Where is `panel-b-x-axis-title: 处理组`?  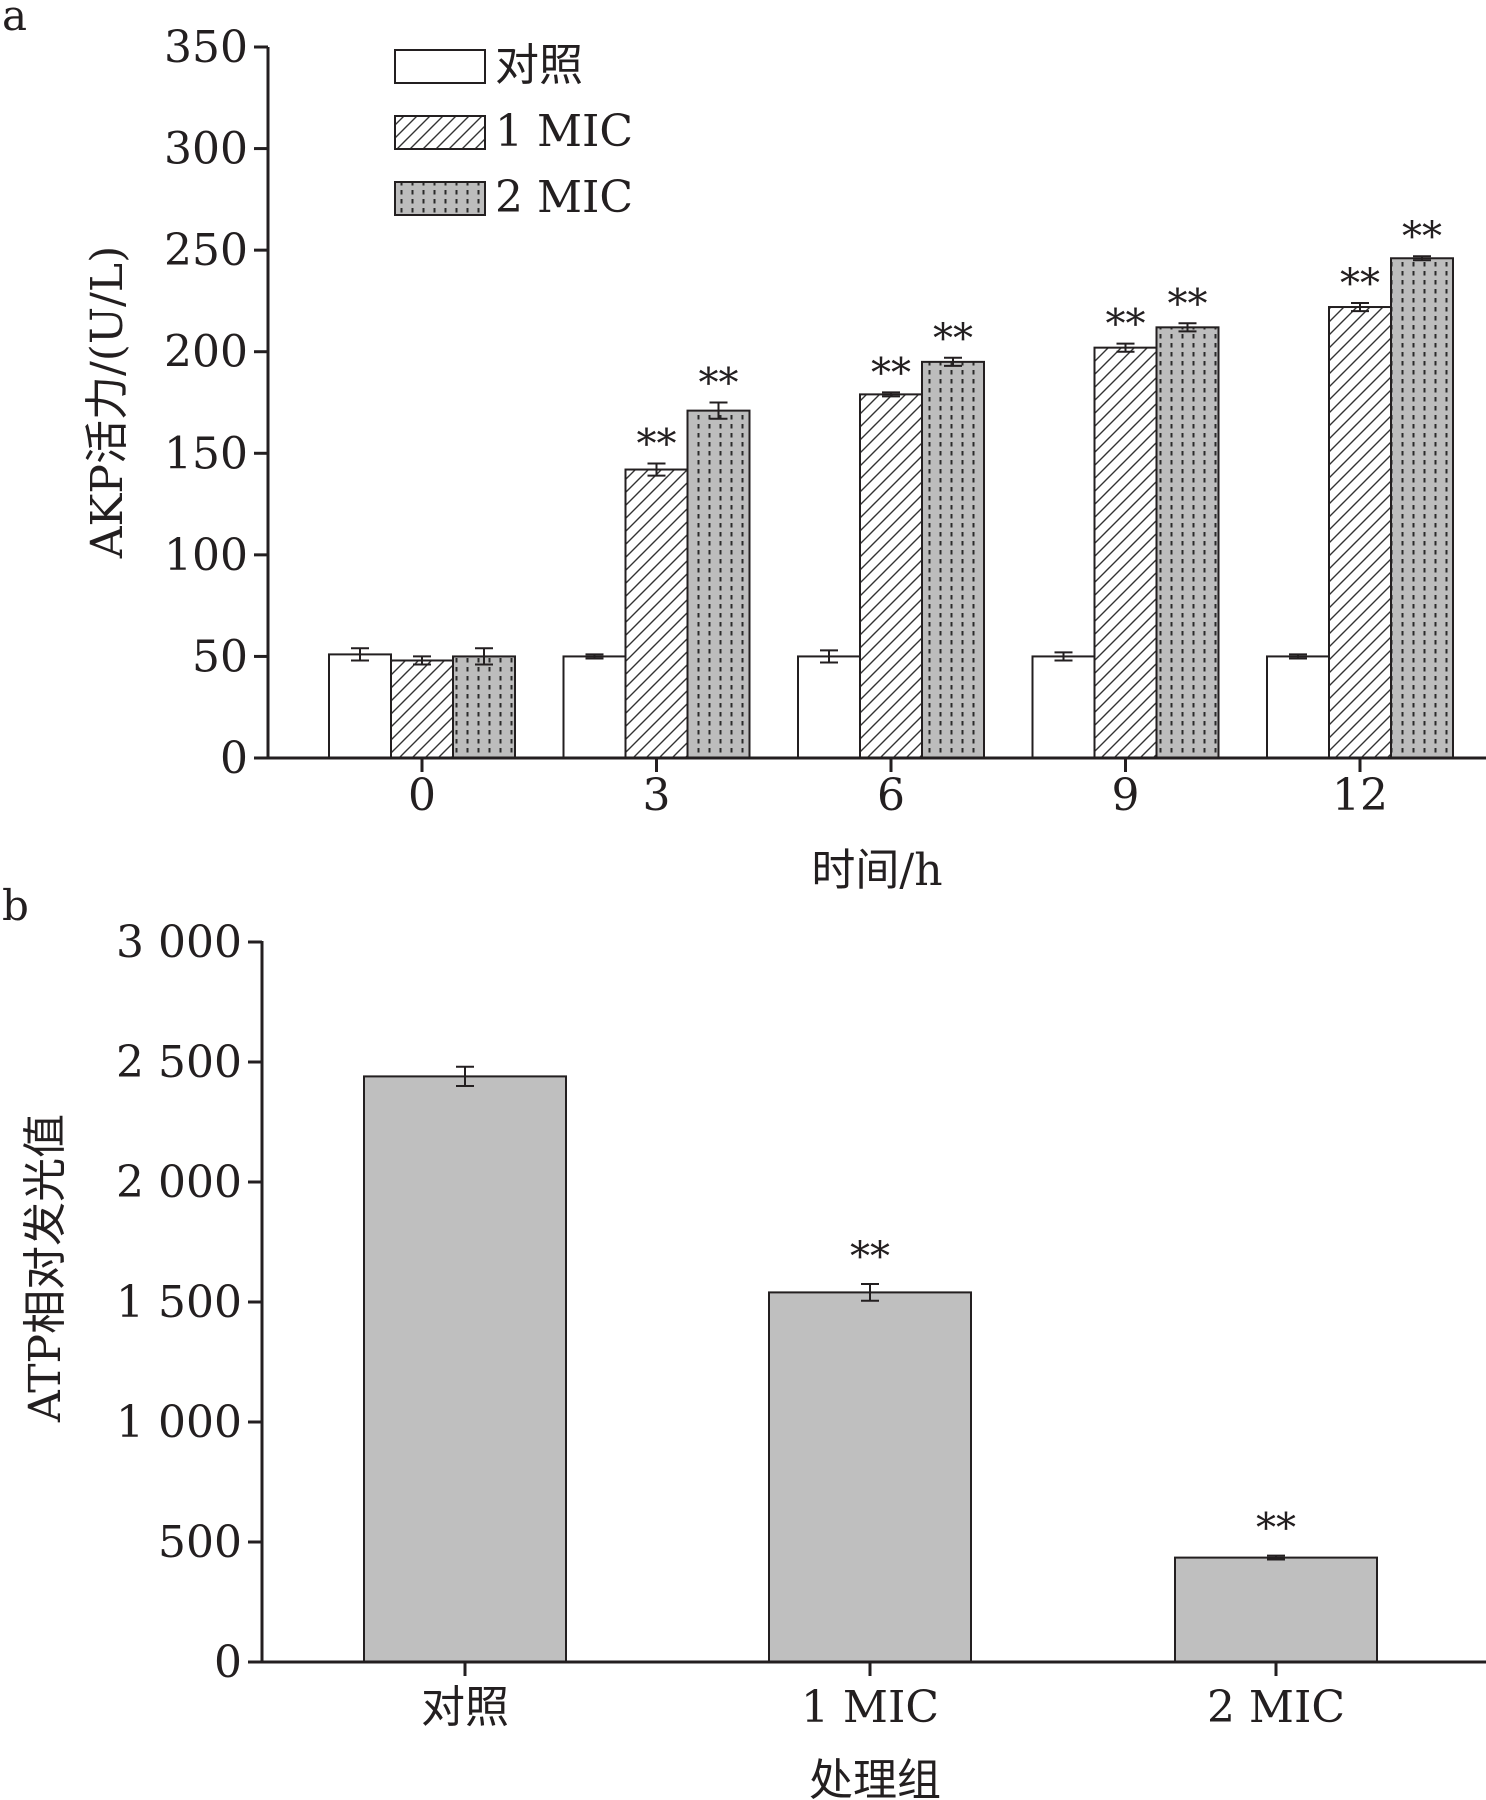
panel-b-x-axis-title: 处理组 is located at coordinates (875, 1777).